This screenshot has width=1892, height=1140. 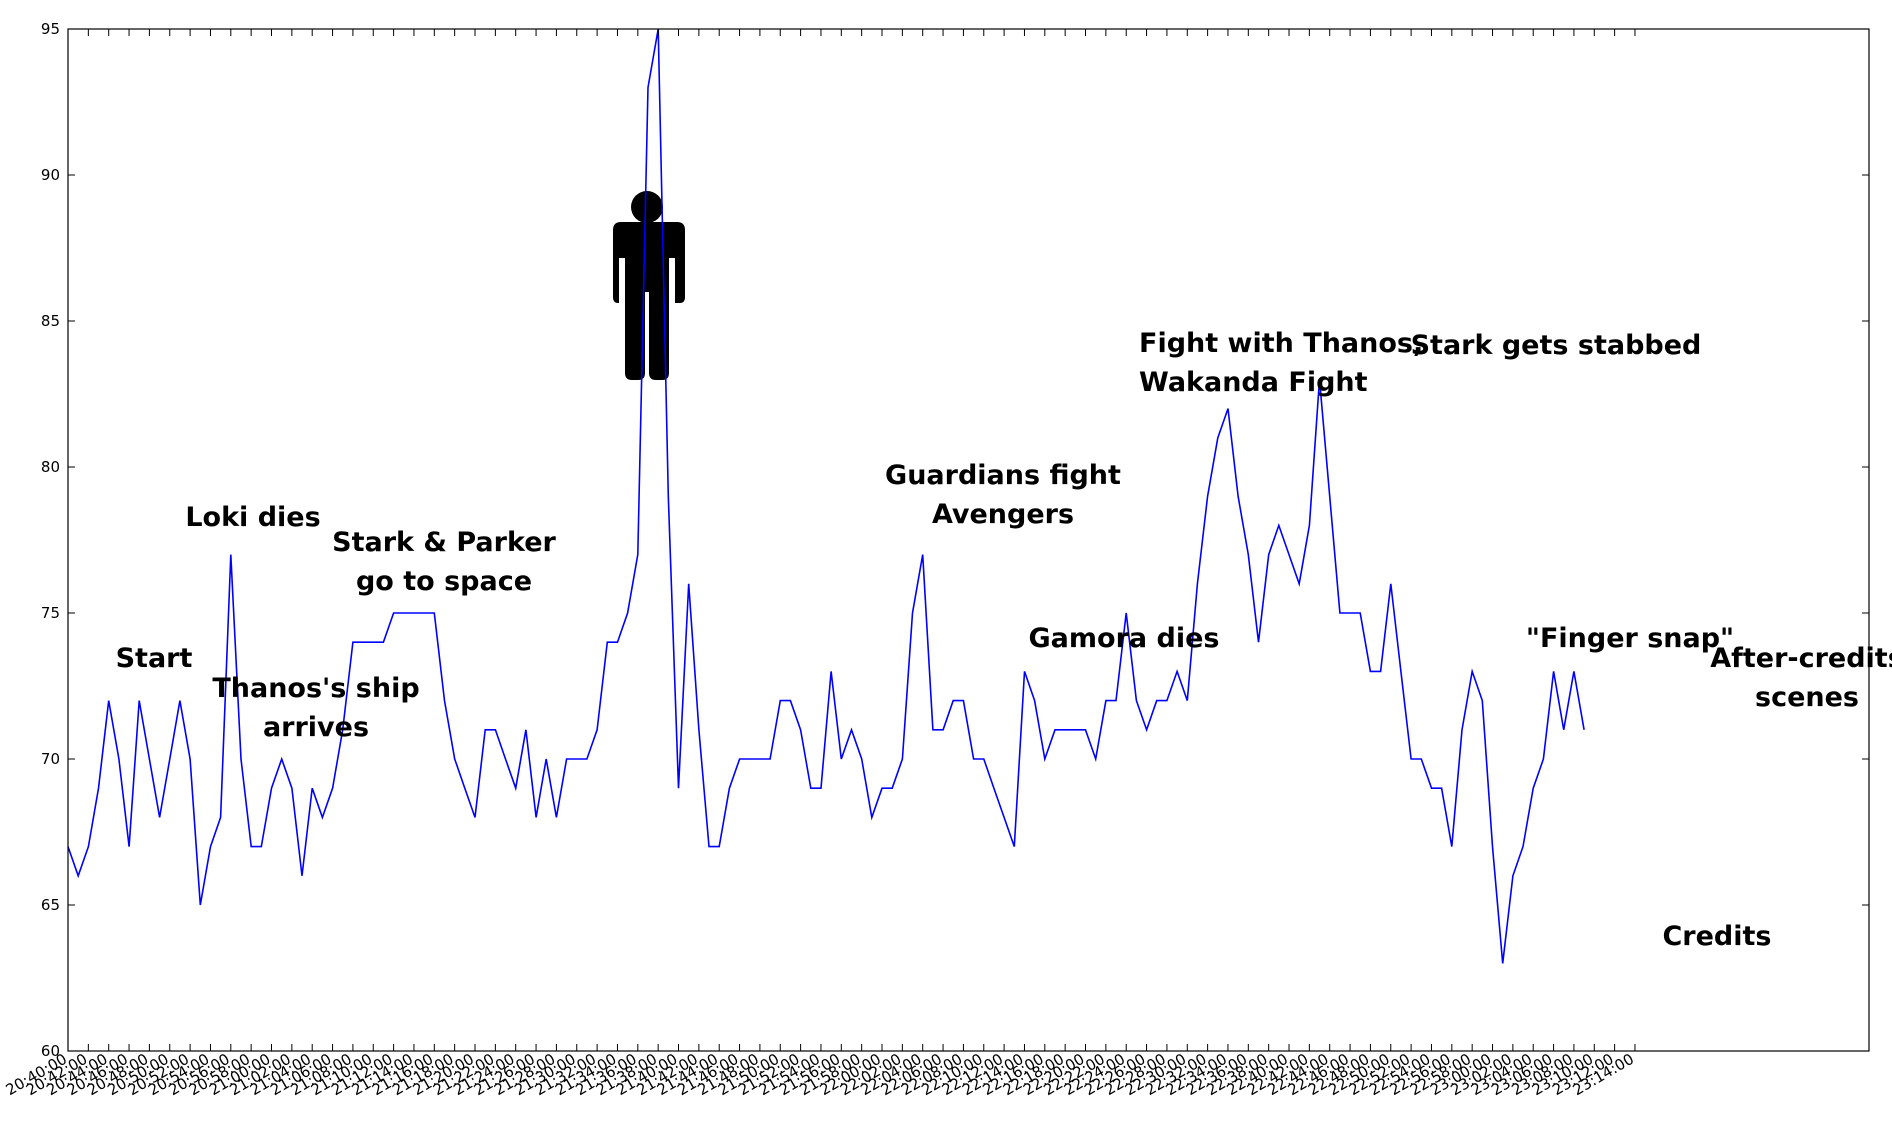 What do you see at coordinates (154, 658) in the screenshot?
I see `annotation-label: Start` at bounding box center [154, 658].